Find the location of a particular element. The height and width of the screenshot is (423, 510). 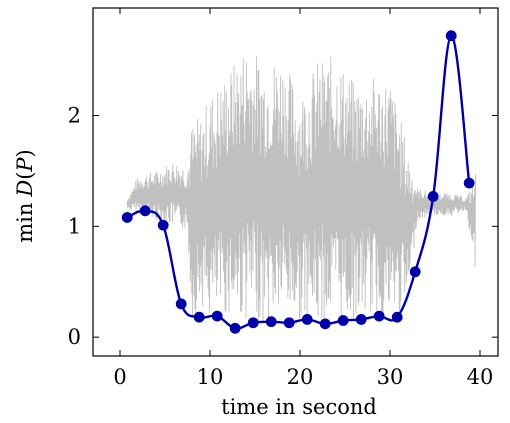

x-tick-label: 30 is located at coordinates (390, 377).